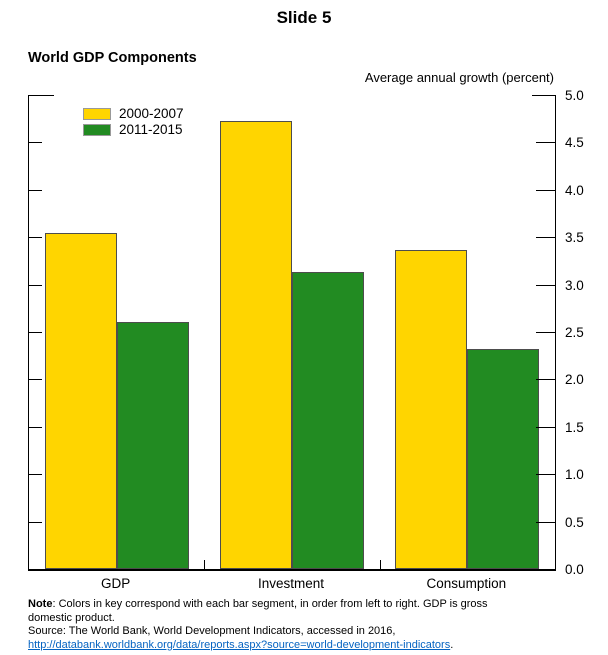 The image size is (608, 655). What do you see at coordinates (574, 522) in the screenshot?
I see `y-axis-tick-label: 0.5` at bounding box center [574, 522].